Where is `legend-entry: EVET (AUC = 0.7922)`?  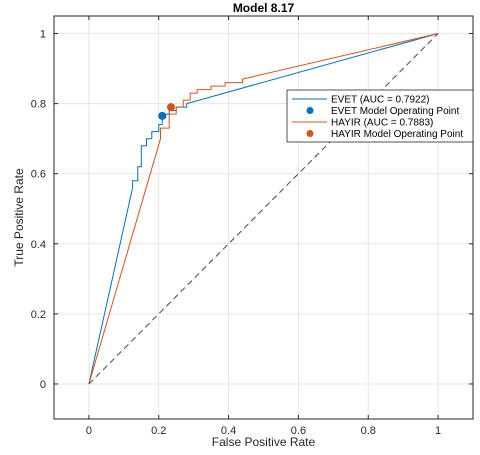
legend-entry: EVET (AUC = 0.7922) is located at coordinates (380, 100).